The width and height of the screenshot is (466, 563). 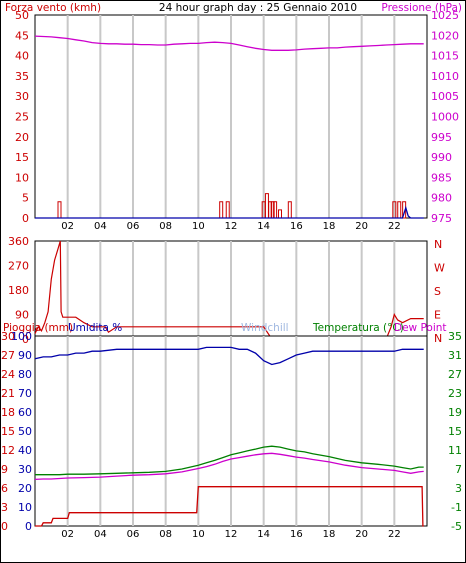 I want to click on temperature-tick-label: 35, so click(x=455, y=336).